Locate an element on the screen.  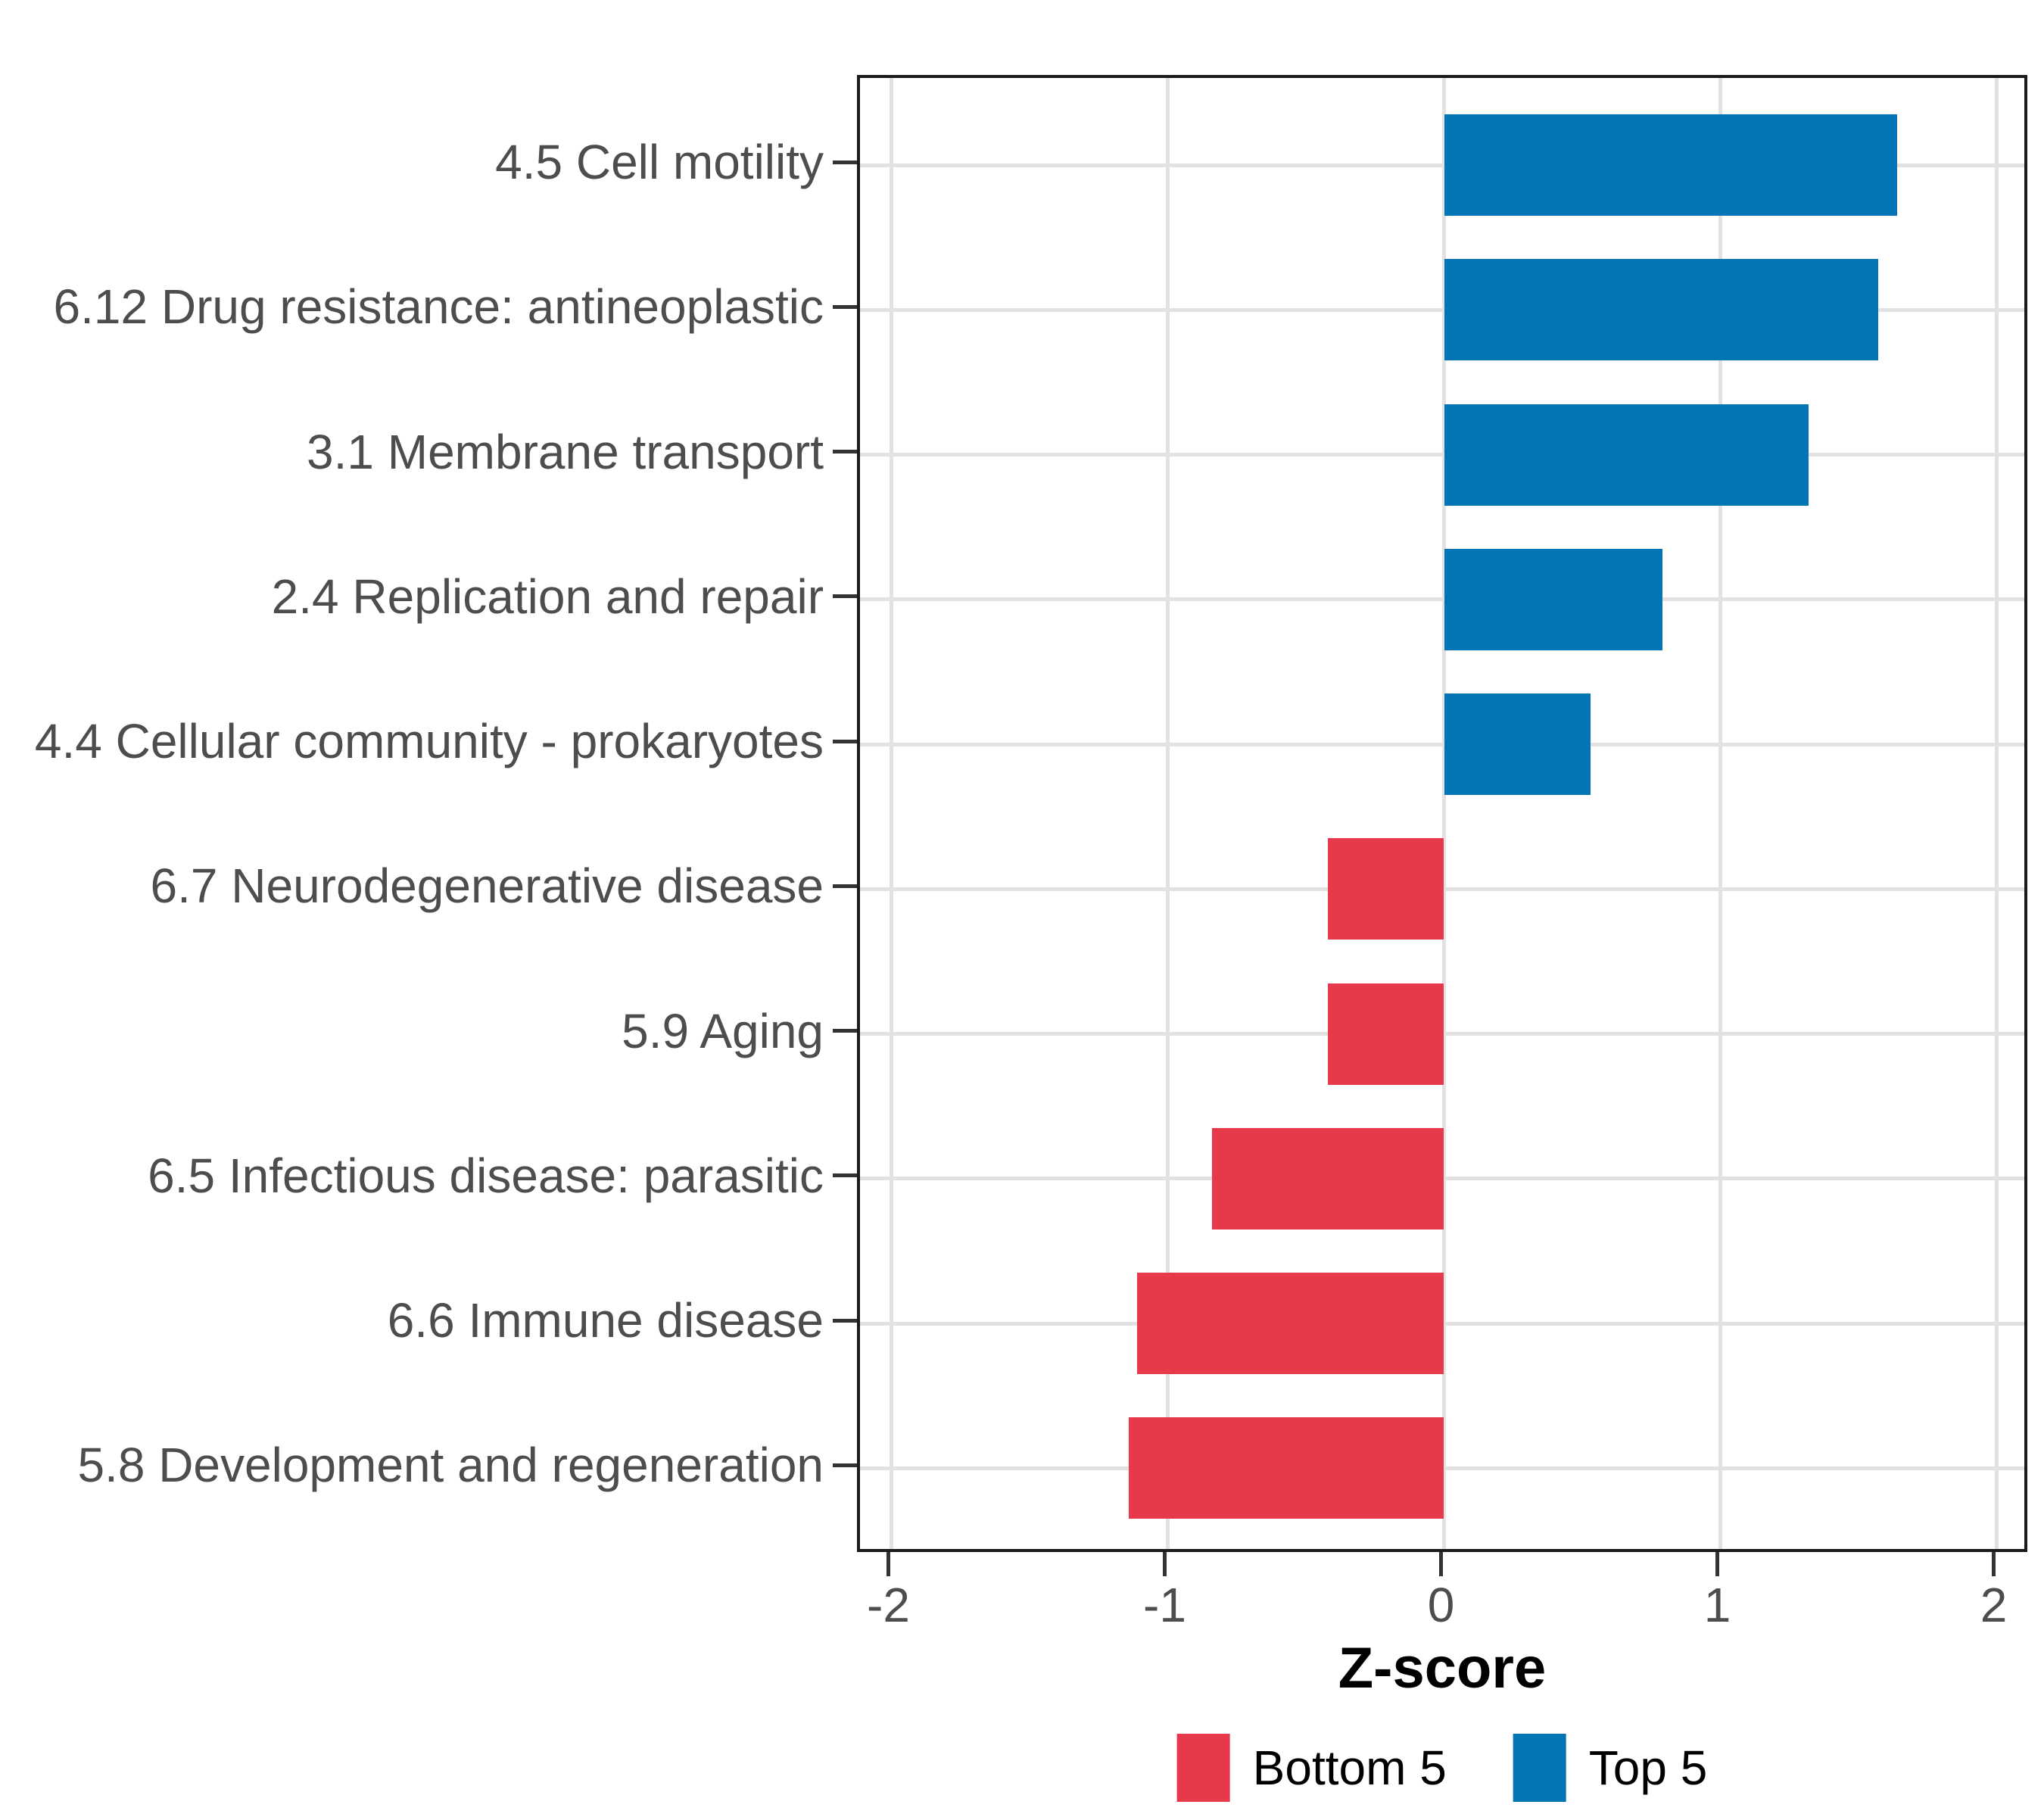
y-axis-label: 6.7 Neurodegenerative disease is located at coordinates (487, 886).